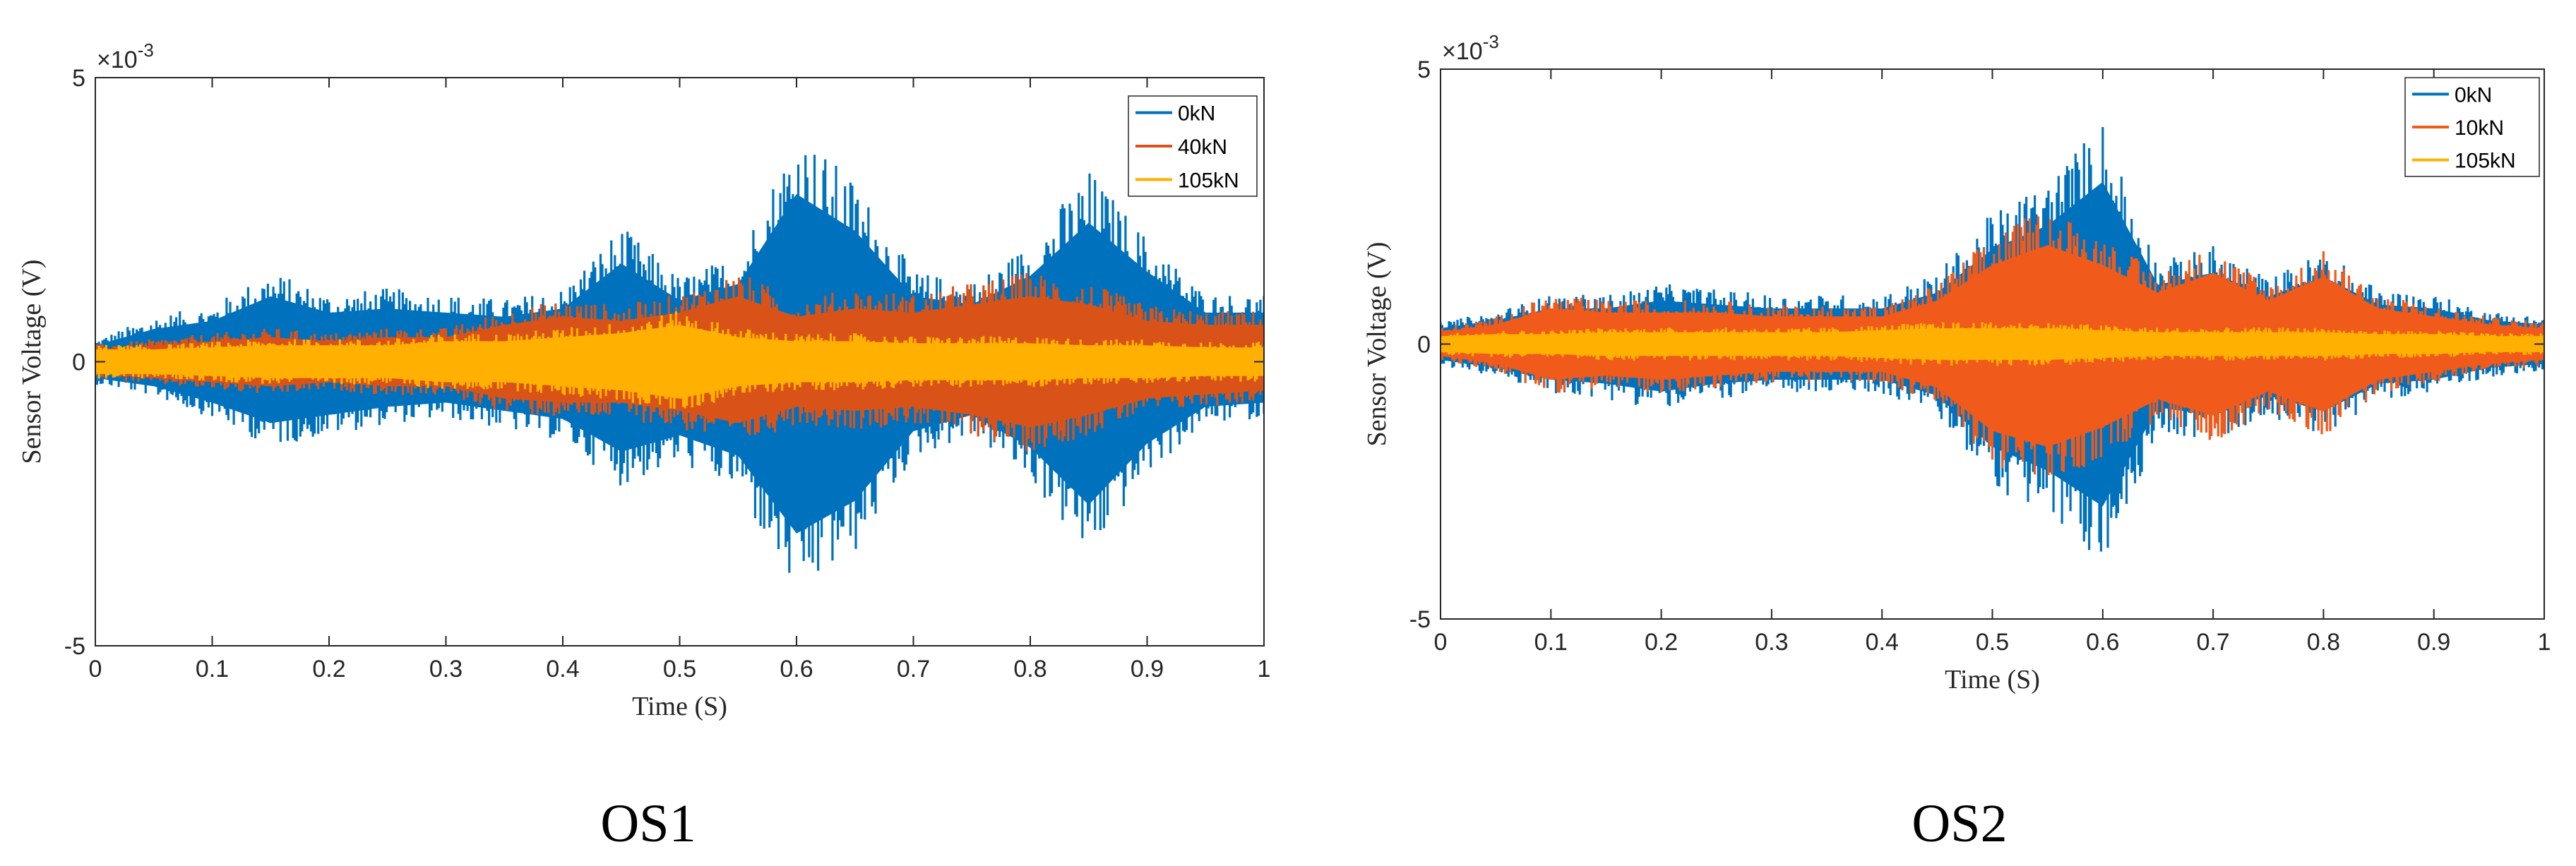 Image resolution: width=2576 pixels, height=866 pixels. What do you see at coordinates (1959, 824) in the screenshot?
I see `caption-os2: OS2` at bounding box center [1959, 824].